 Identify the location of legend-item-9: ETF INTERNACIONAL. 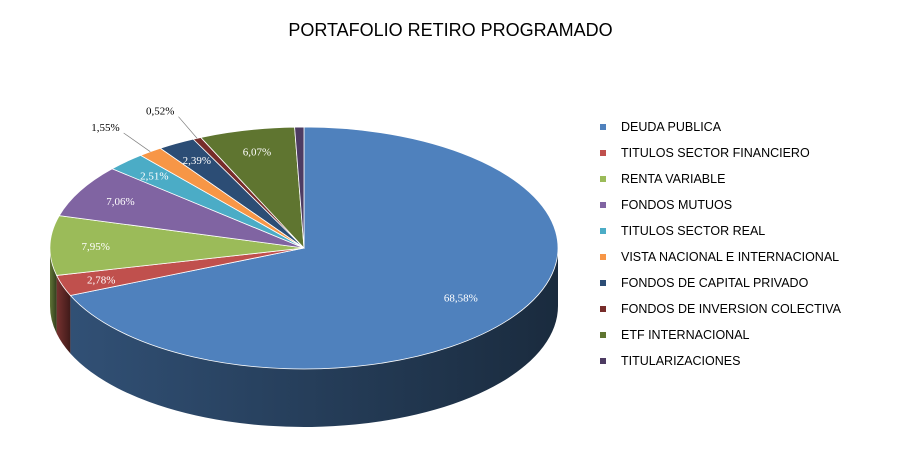
(720, 335).